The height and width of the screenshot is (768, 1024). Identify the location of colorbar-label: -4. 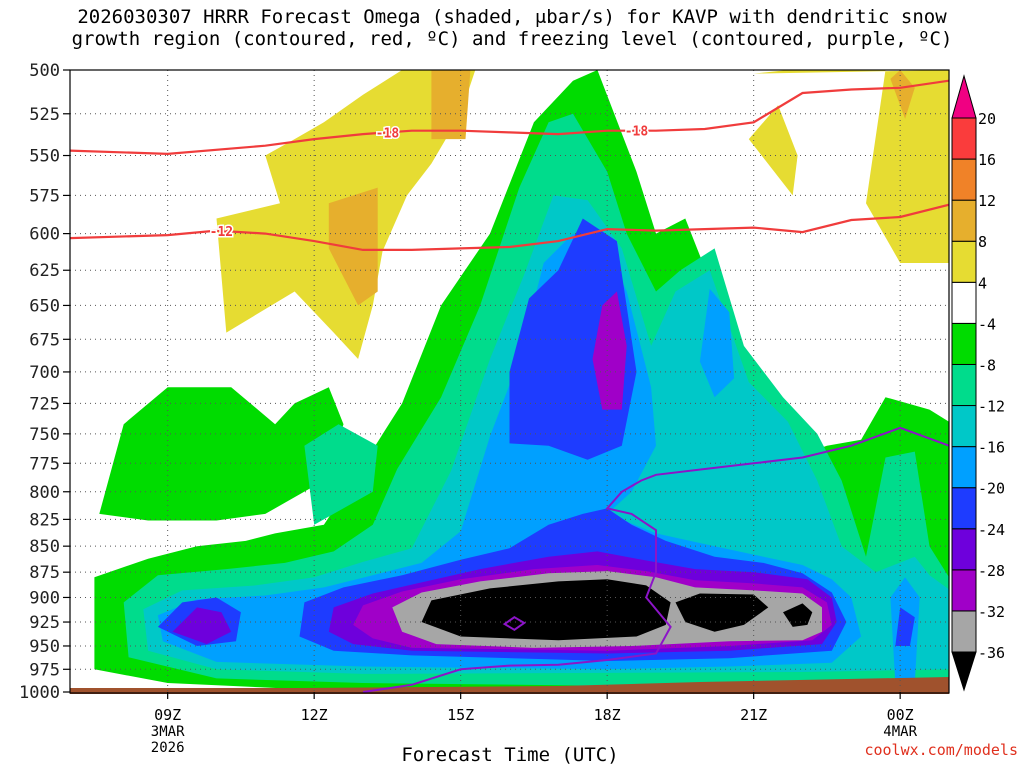
(987, 324).